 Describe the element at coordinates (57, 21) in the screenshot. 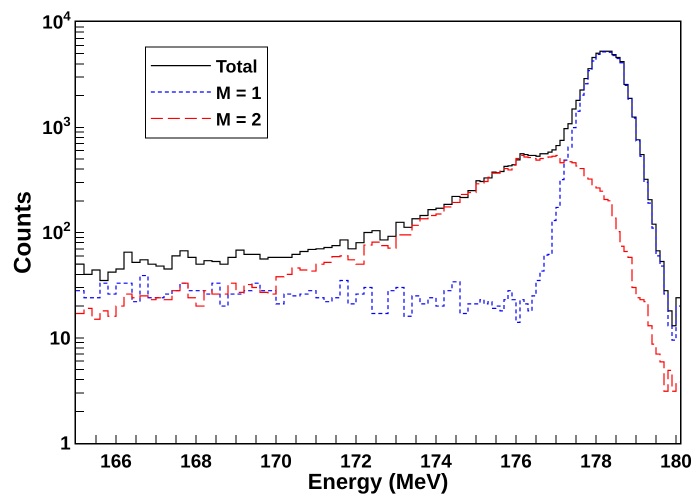

I see `y-tick-label: 10$^{4}$` at that location.